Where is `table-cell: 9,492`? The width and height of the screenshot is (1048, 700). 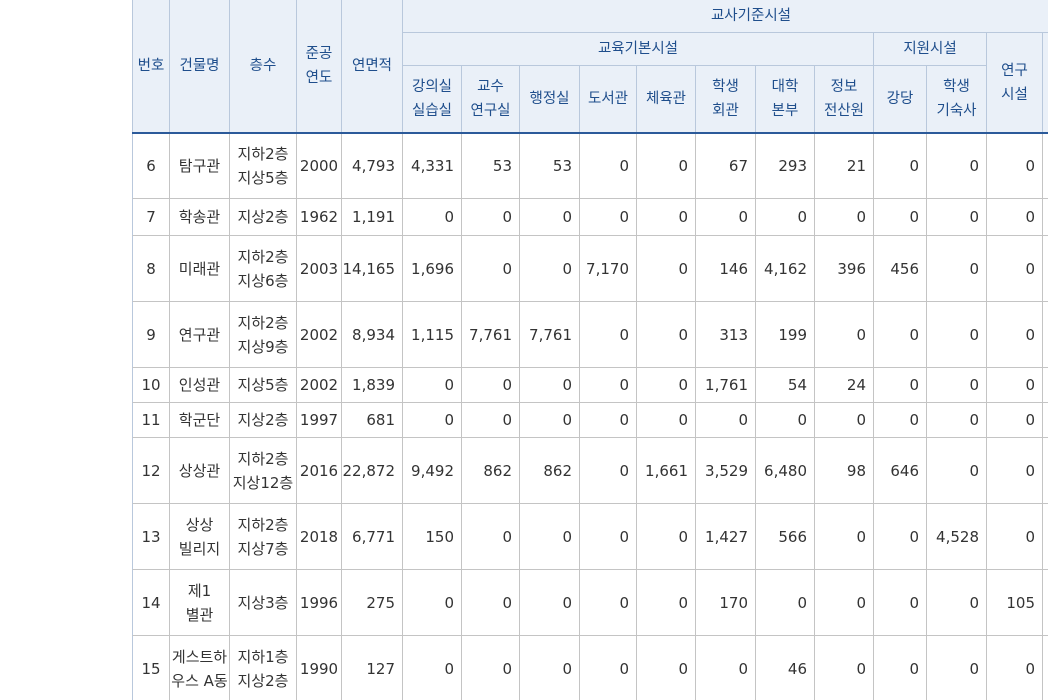 table-cell: 9,492 is located at coordinates (432, 471).